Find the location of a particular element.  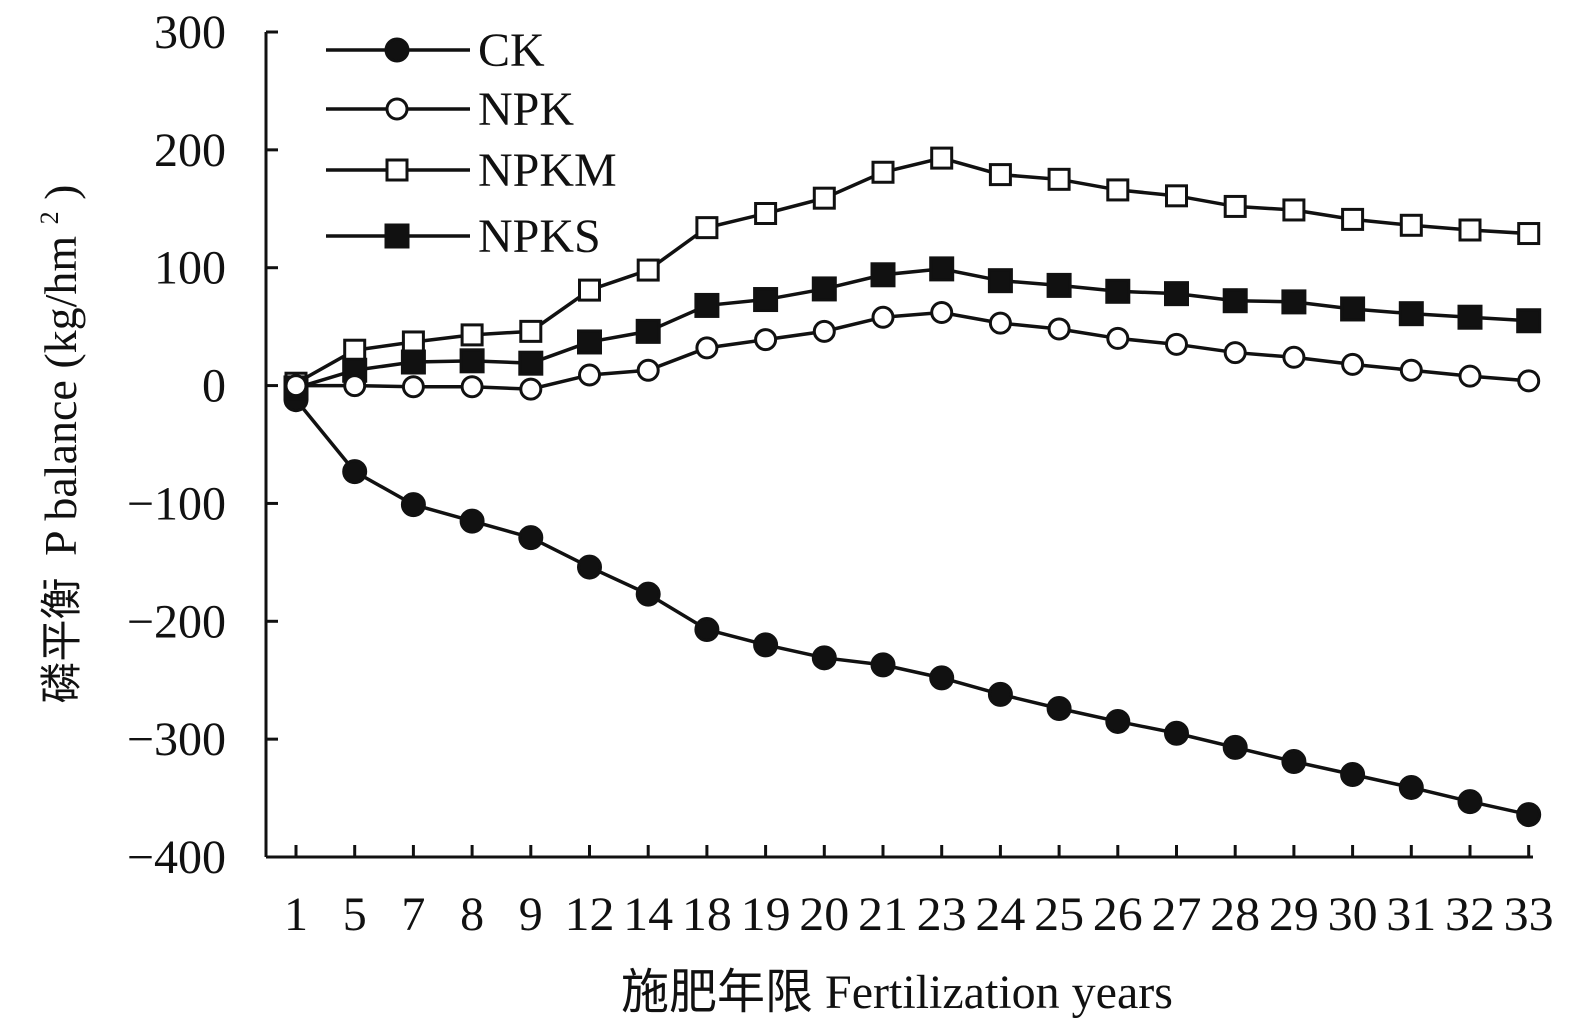

y-axis-label-sup: 2 is located at coordinates (49, 217).